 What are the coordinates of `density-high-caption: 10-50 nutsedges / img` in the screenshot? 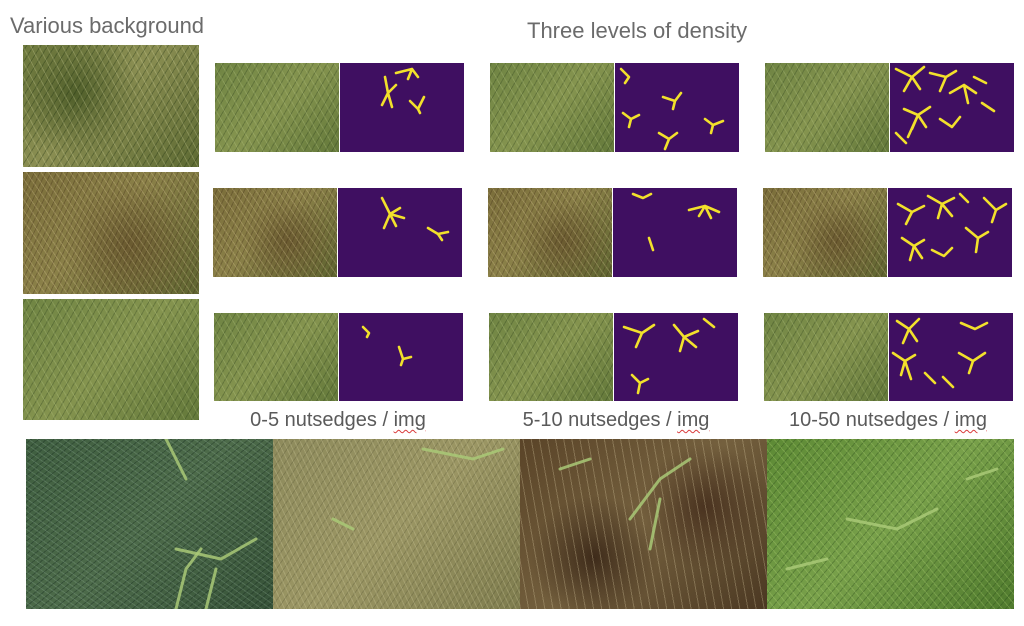 It's located at (888, 420).